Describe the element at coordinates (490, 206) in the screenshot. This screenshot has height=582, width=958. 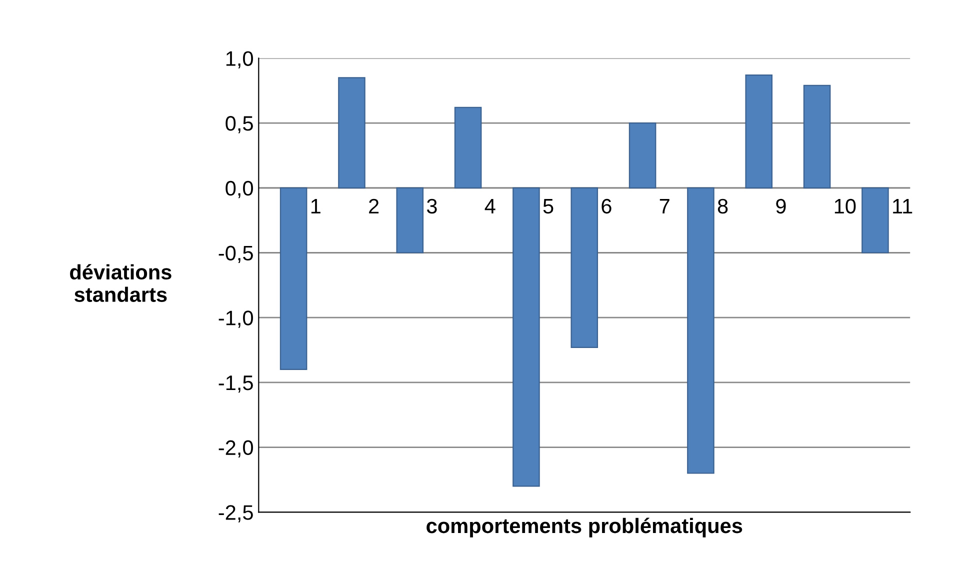
I see `x-tick-label: 4` at that location.